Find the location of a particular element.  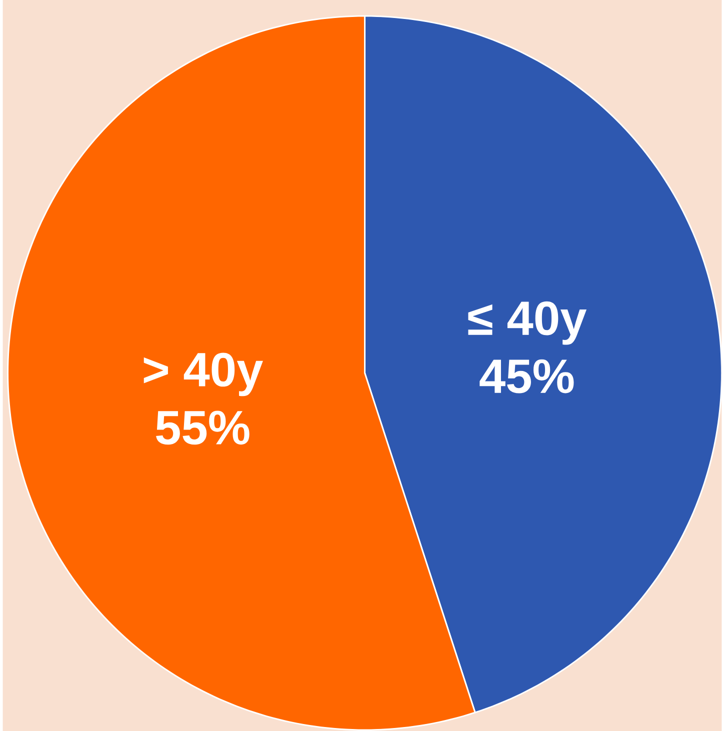

slice-label: > 40y is located at coordinates (204, 374).